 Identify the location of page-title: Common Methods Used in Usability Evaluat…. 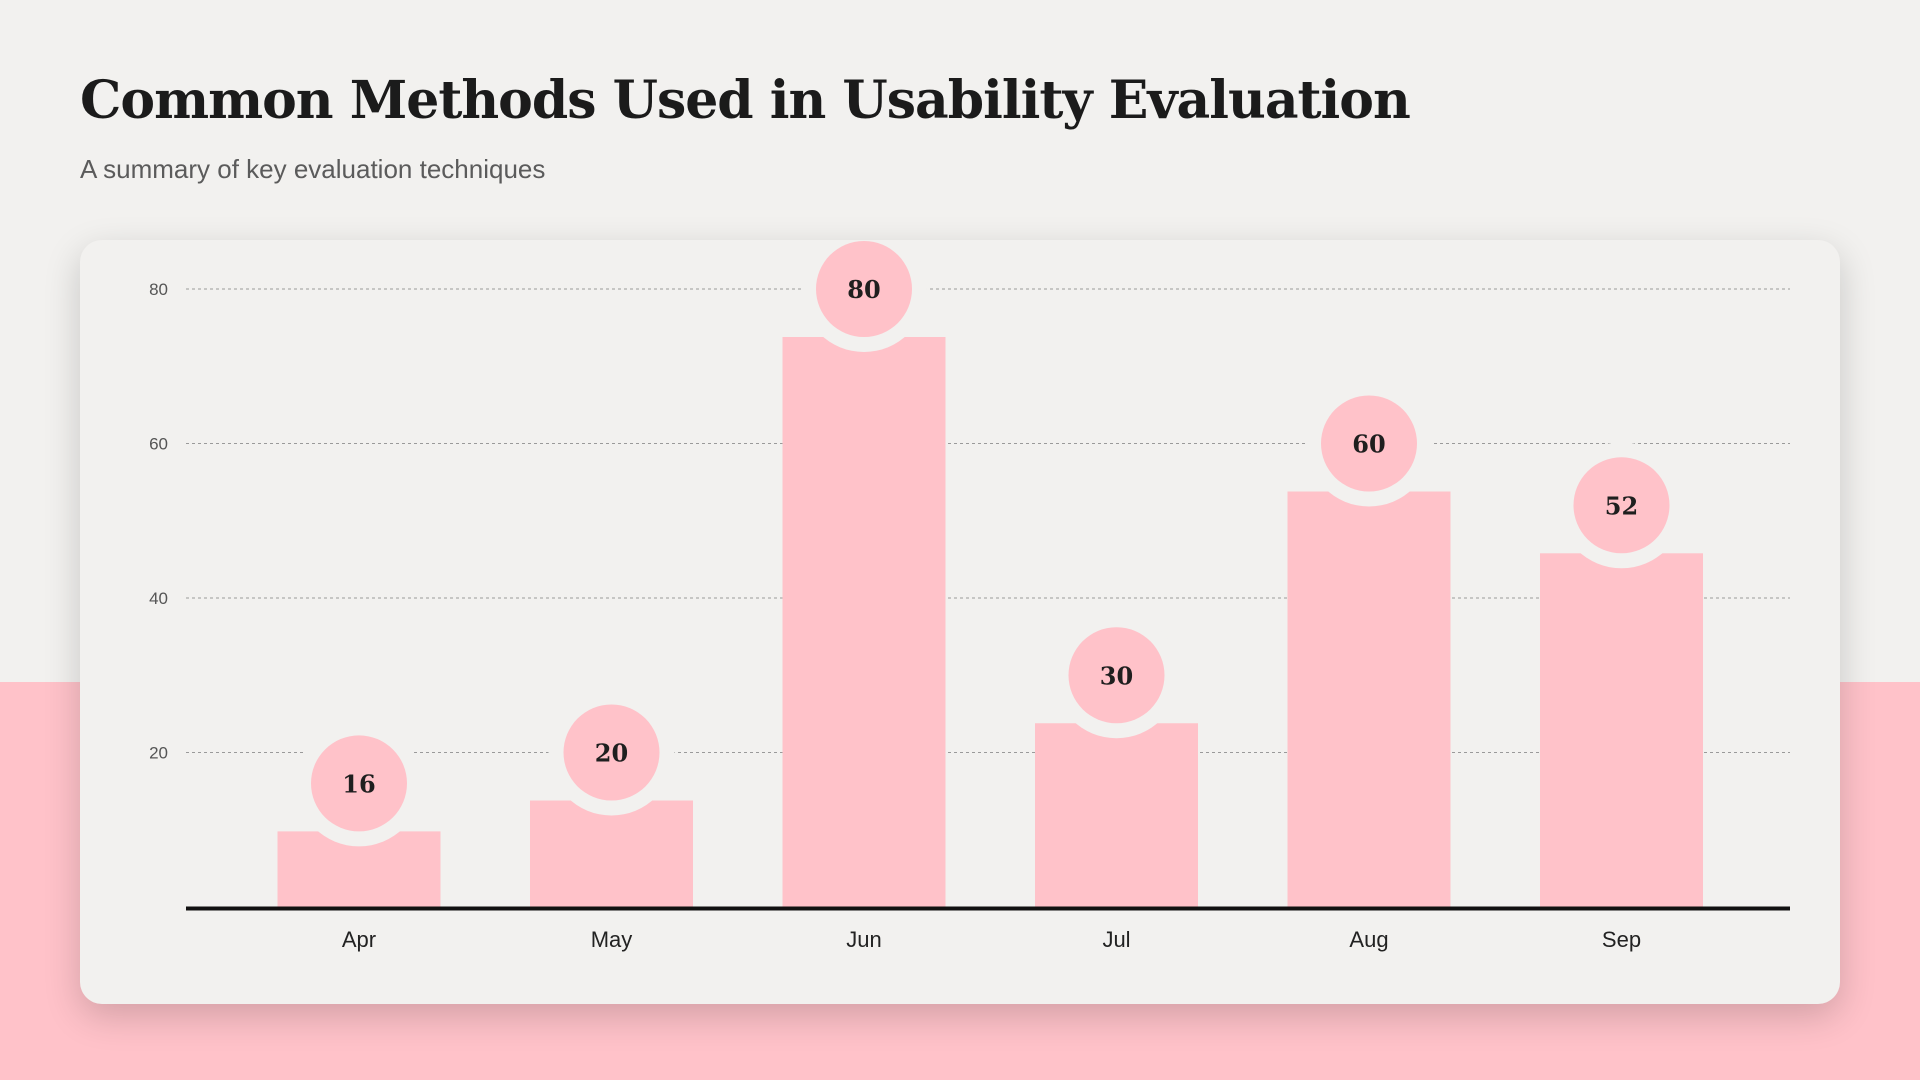
(745, 100).